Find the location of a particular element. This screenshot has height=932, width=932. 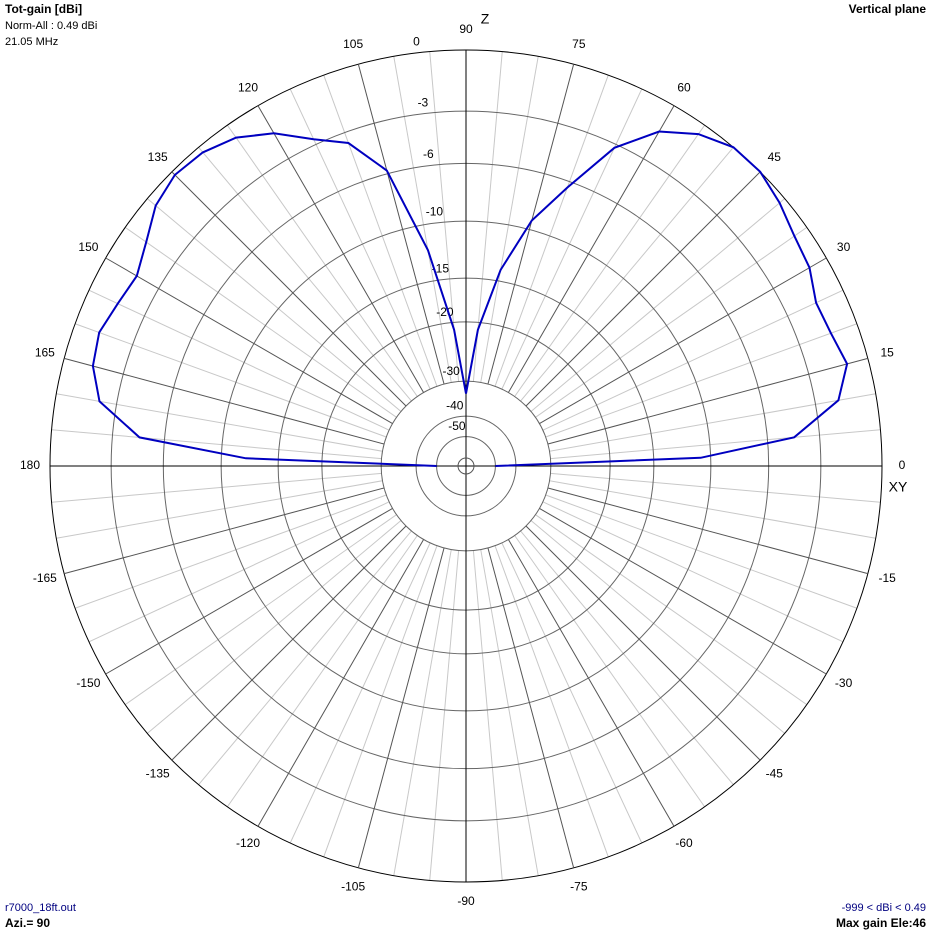

angle-tick-label: 180 is located at coordinates (30, 465).